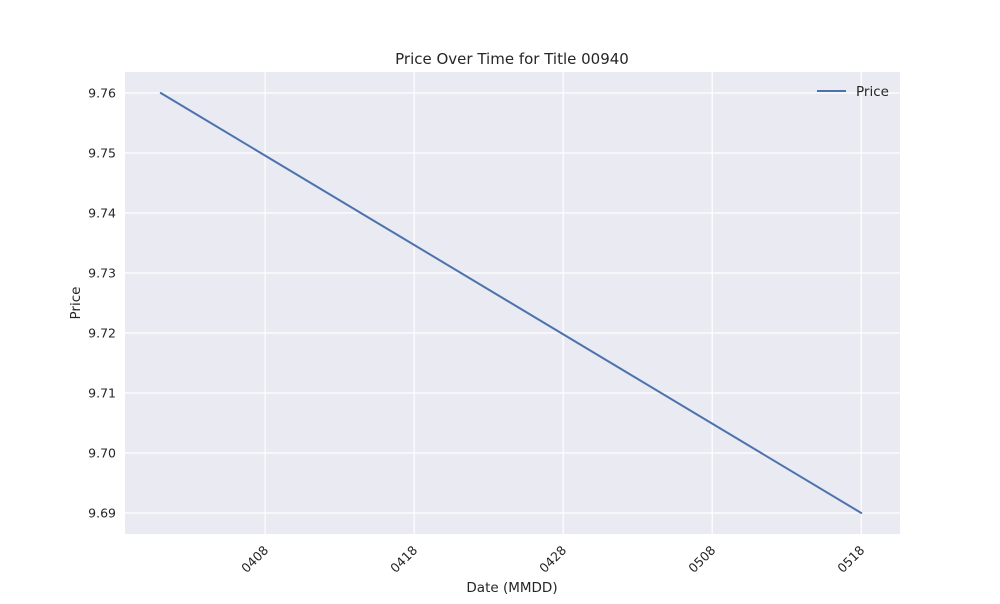  What do you see at coordinates (76, 303) in the screenshot?
I see `y-axis-label: Price` at bounding box center [76, 303].